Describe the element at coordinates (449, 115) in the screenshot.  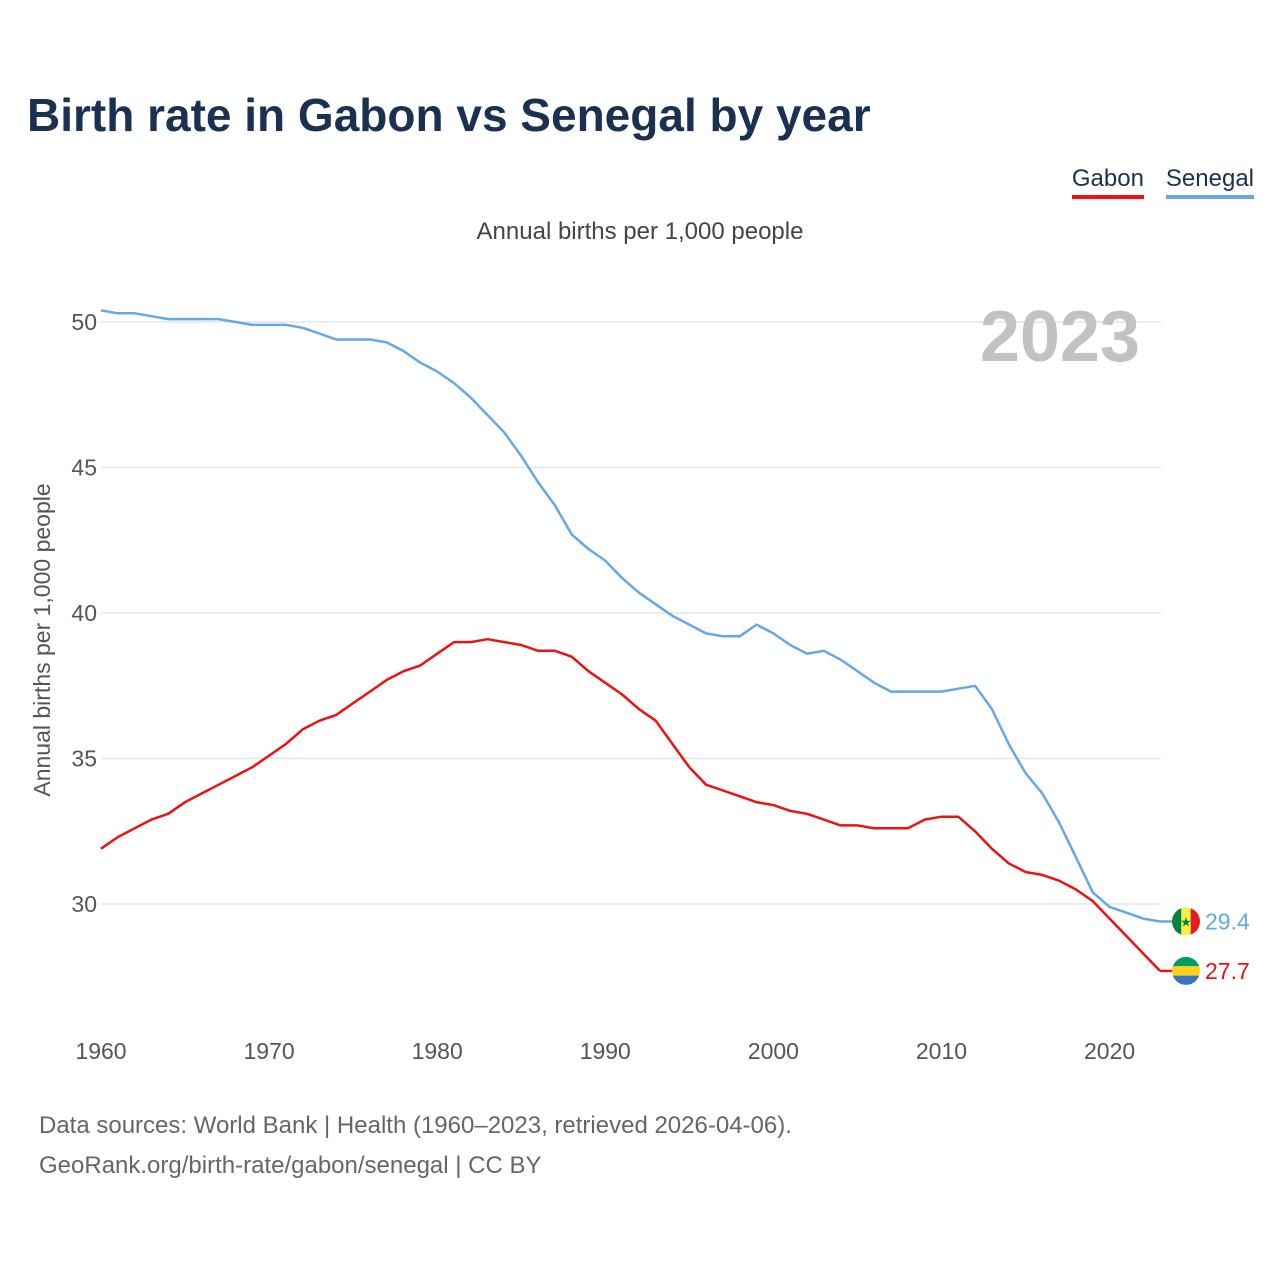
I see `chart-title: Birth rate in Gabon vs Senegal by year` at that location.